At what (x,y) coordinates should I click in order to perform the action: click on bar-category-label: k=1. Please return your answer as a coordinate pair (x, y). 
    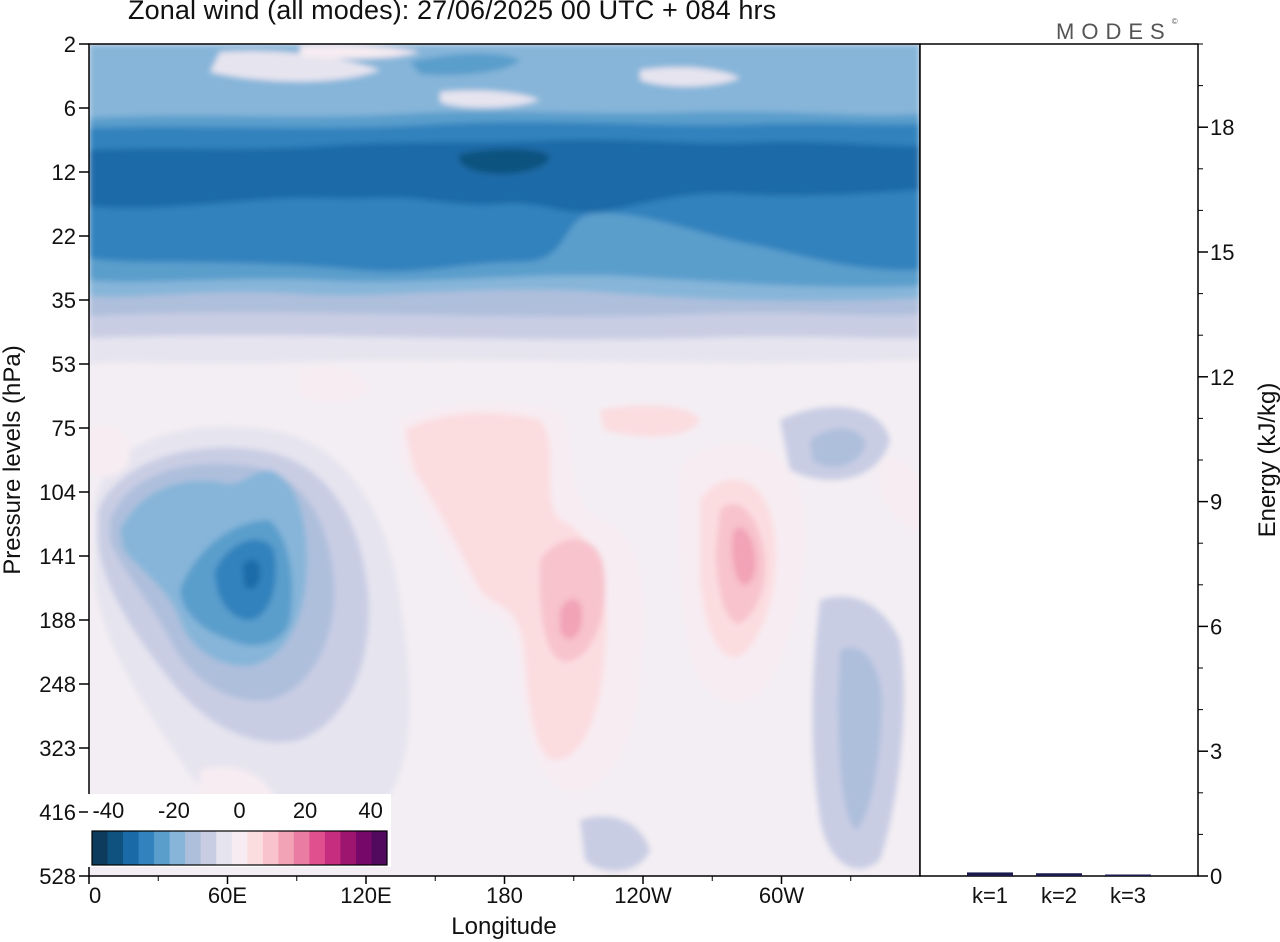
    Looking at the image, I should click on (990, 895).